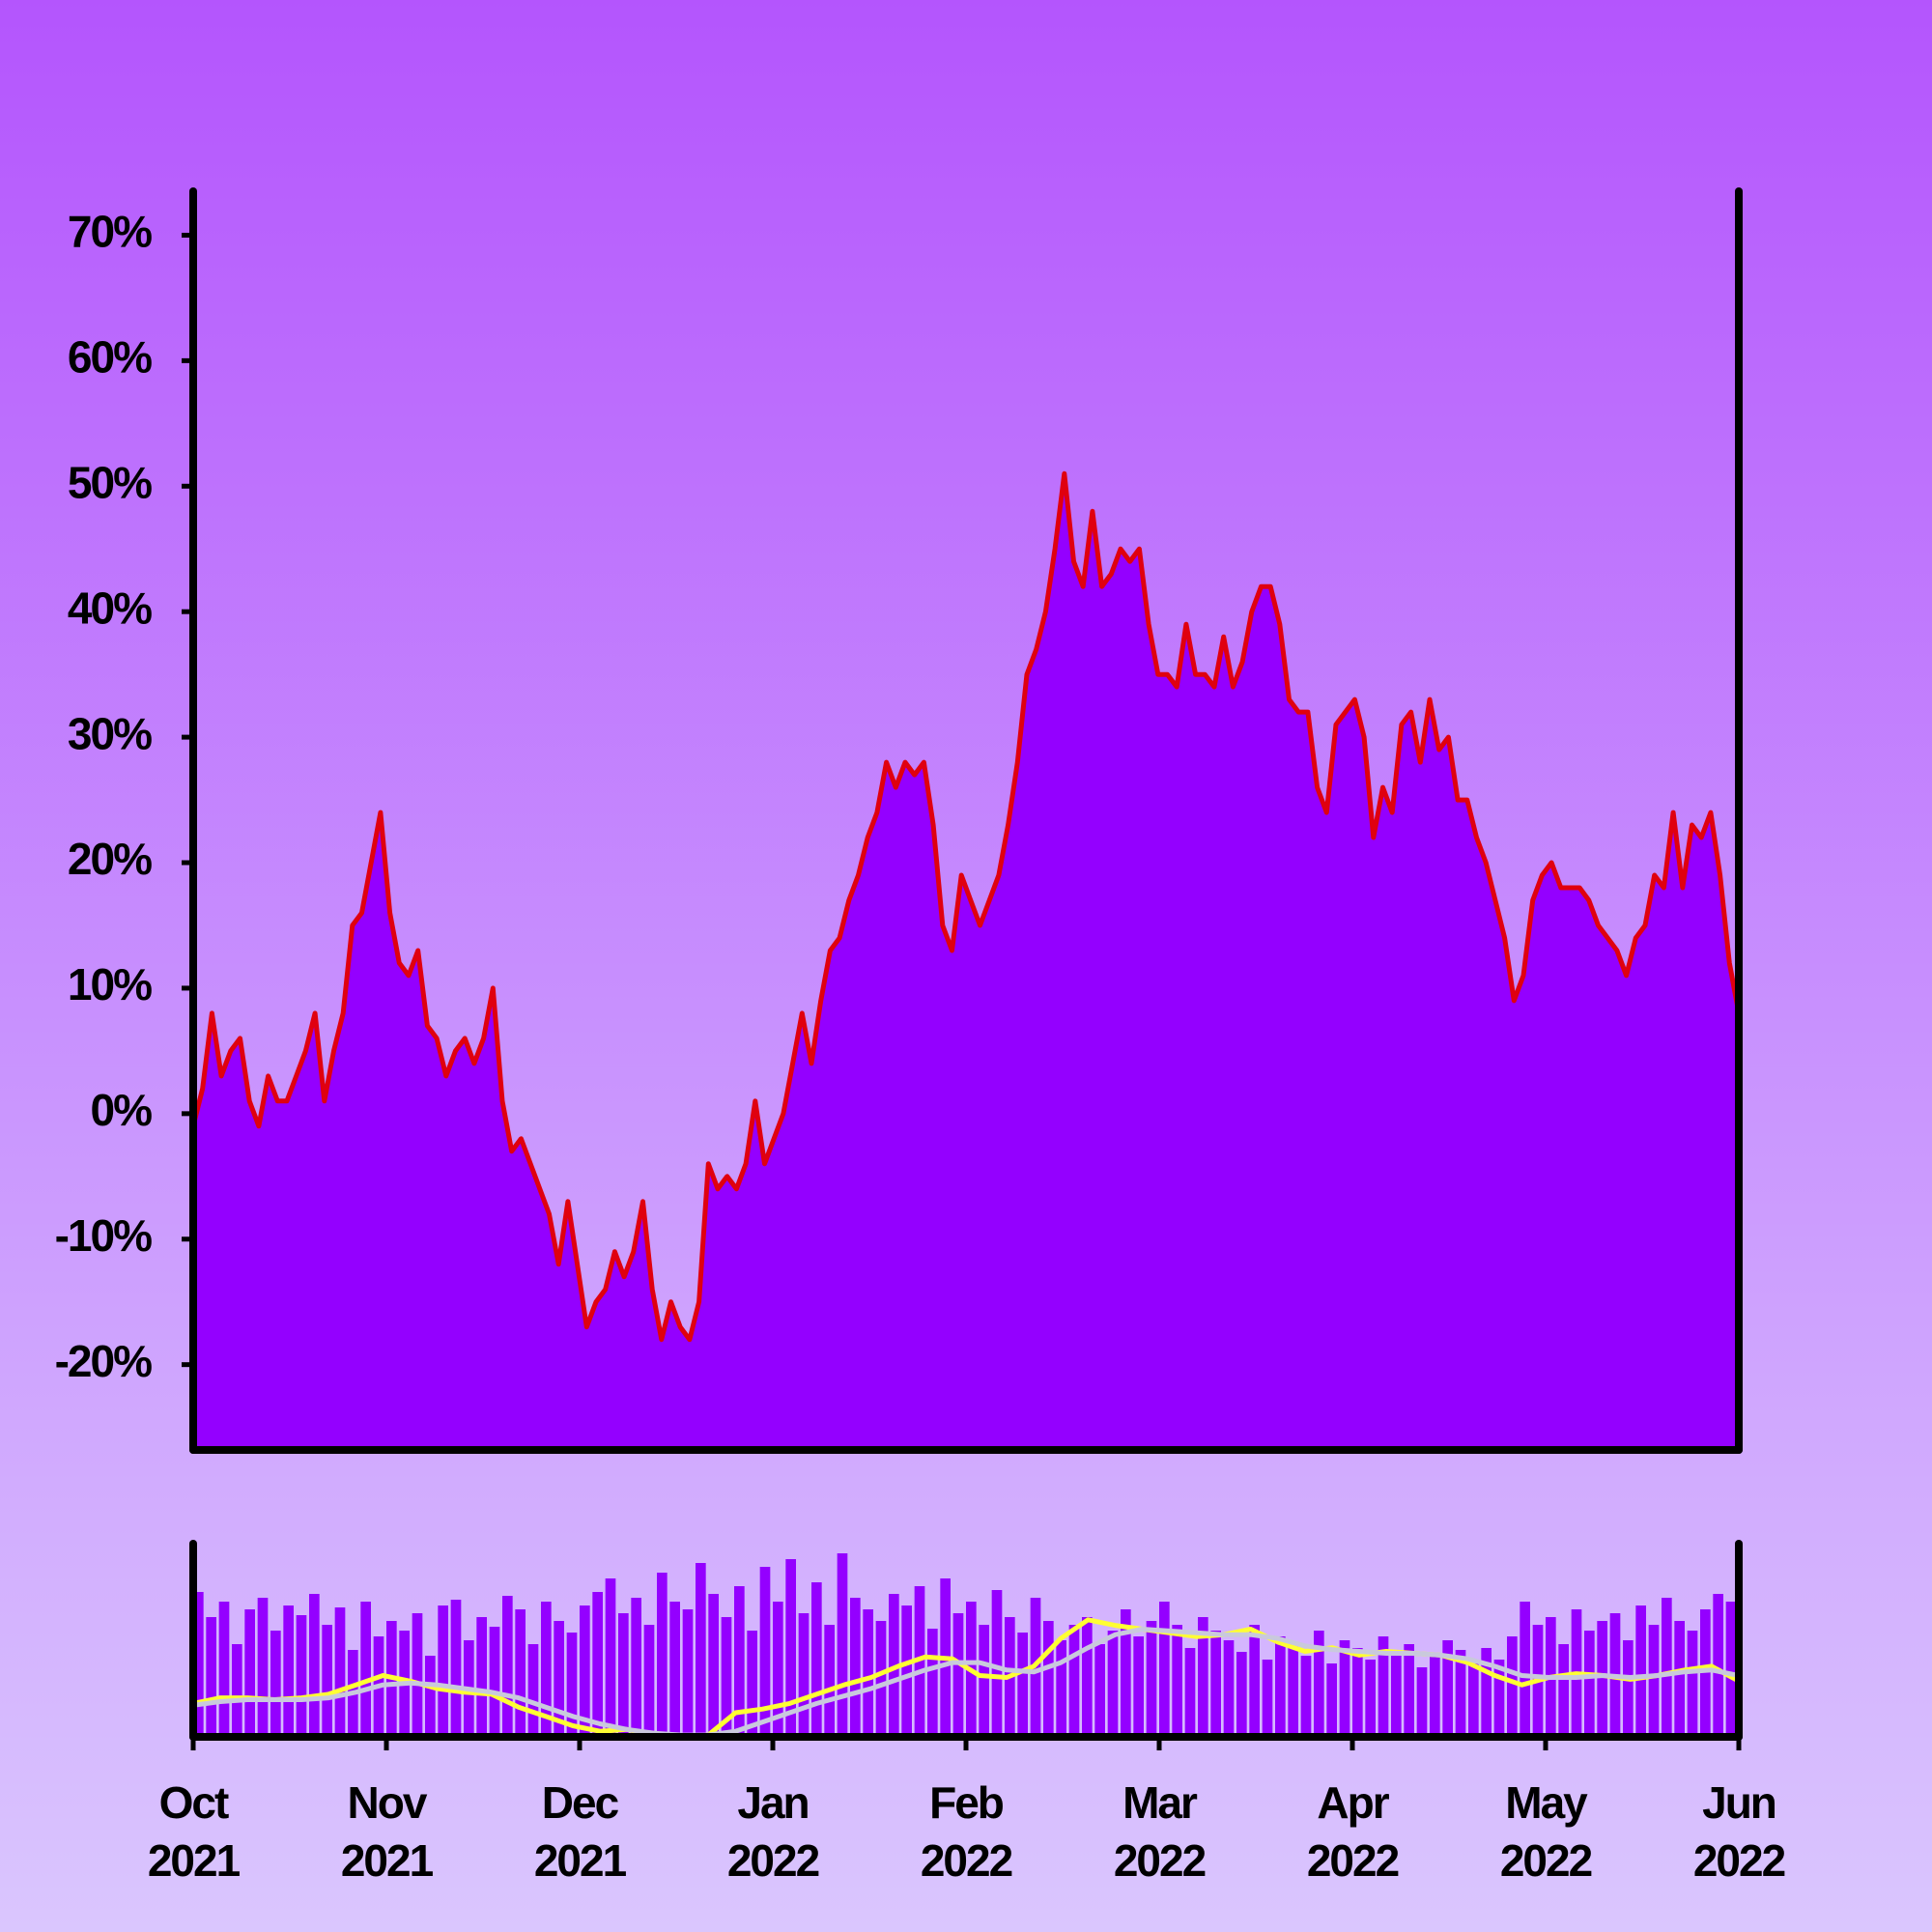 This screenshot has height=1932, width=1932. What do you see at coordinates (1739, 1831) in the screenshot?
I see `x-tick-label: Jun 2022` at bounding box center [1739, 1831].